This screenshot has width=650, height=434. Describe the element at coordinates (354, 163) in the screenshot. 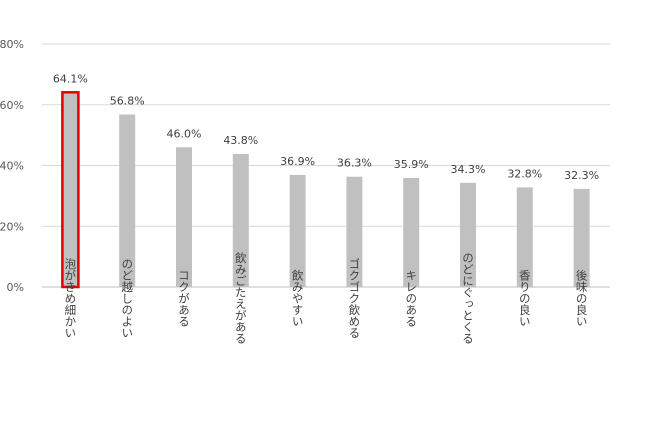

I see `data-label: 36.3%` at that location.